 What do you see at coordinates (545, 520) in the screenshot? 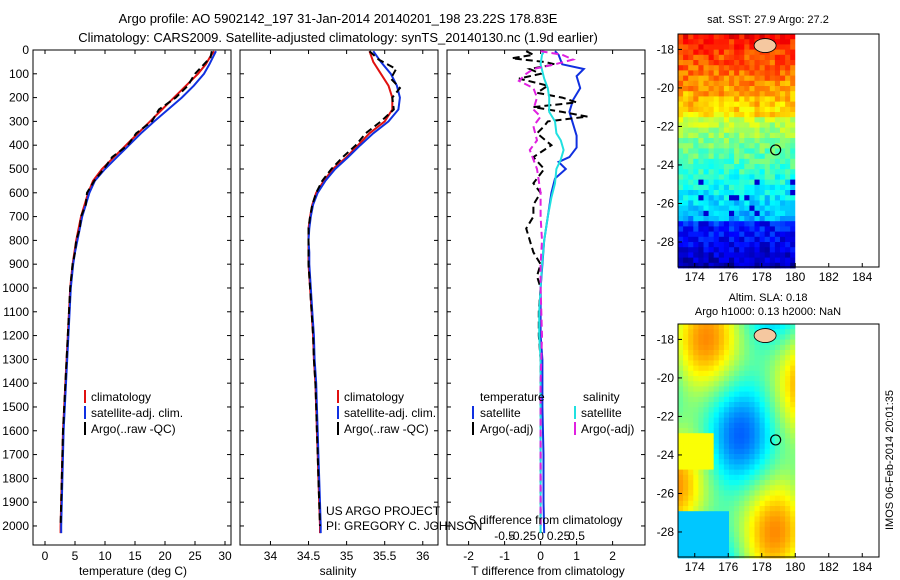
I see `s-difference-label: S difference from climatology` at bounding box center [545, 520].